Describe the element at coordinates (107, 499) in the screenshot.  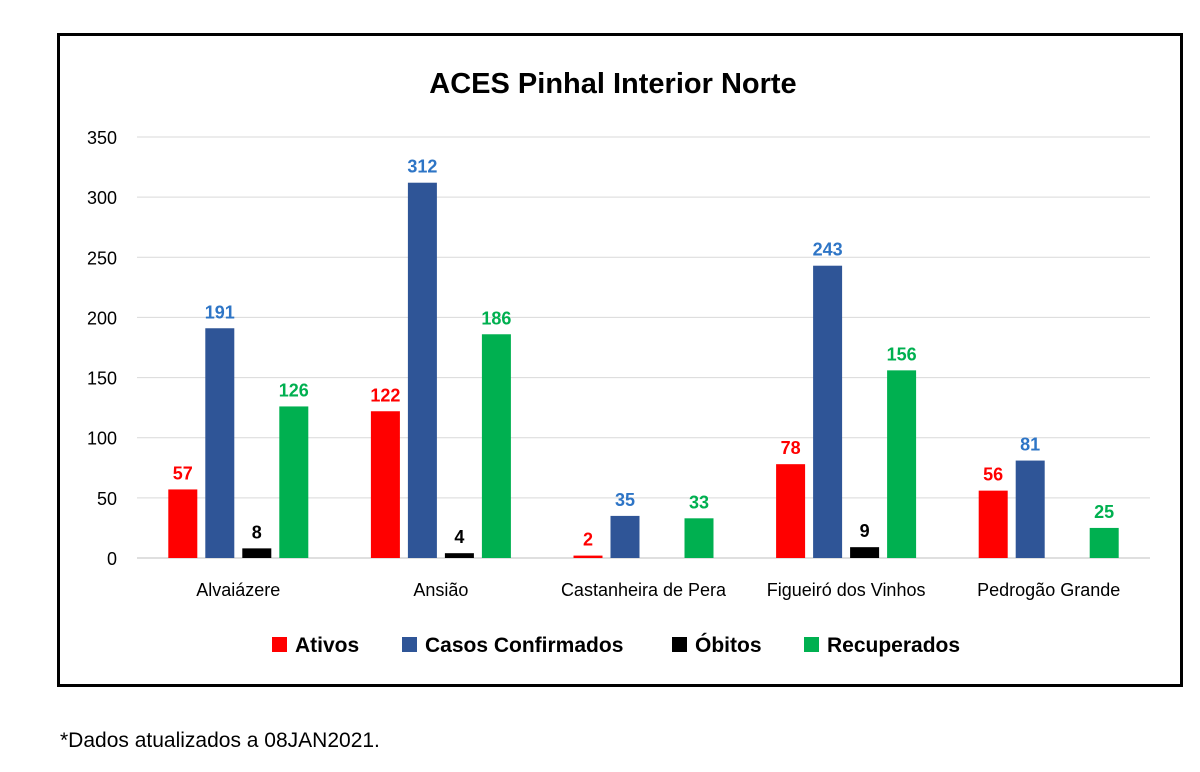
I see `y-tick-label: 50` at that location.